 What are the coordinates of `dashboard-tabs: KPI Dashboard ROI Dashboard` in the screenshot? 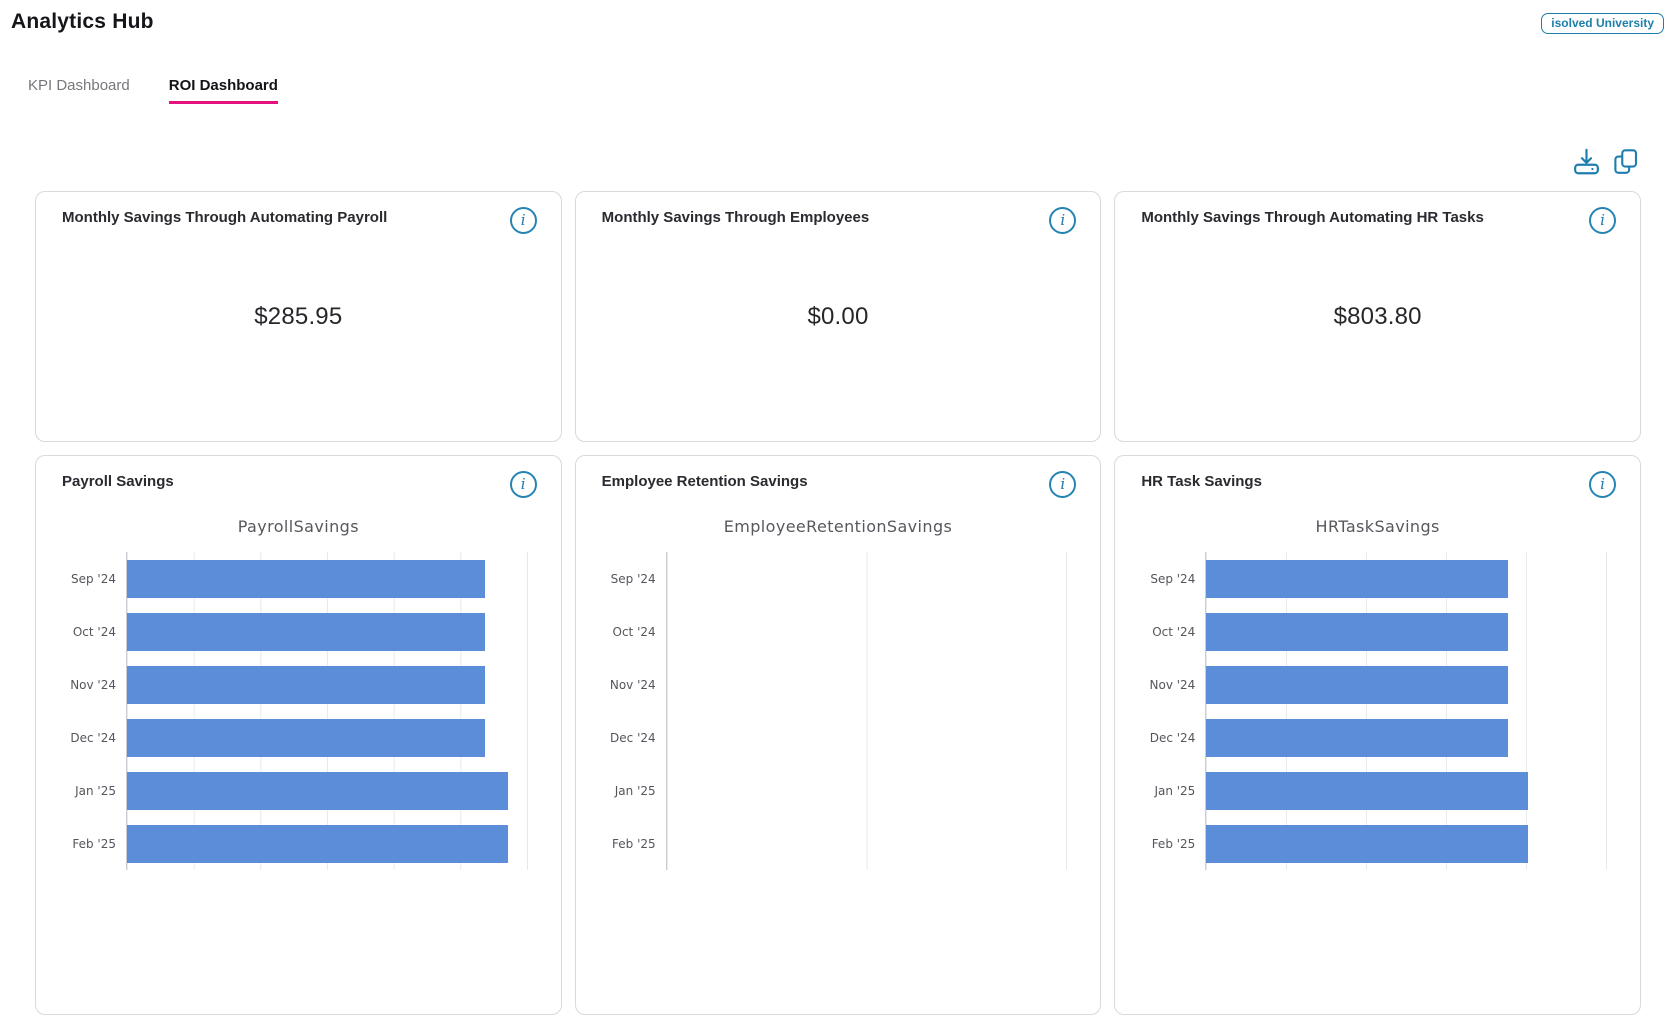 It's located at (835, 69).